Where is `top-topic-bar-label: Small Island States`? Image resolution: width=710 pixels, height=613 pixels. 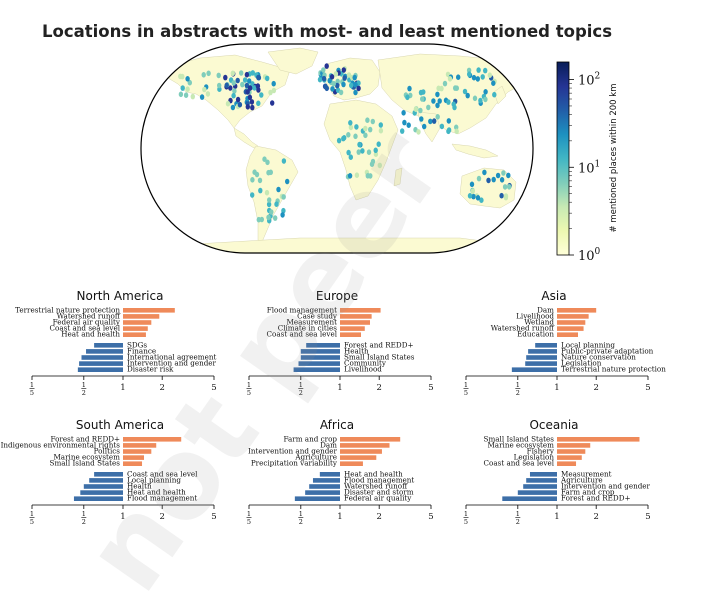 top-topic-bar-label: Small Island States is located at coordinates (519, 438).